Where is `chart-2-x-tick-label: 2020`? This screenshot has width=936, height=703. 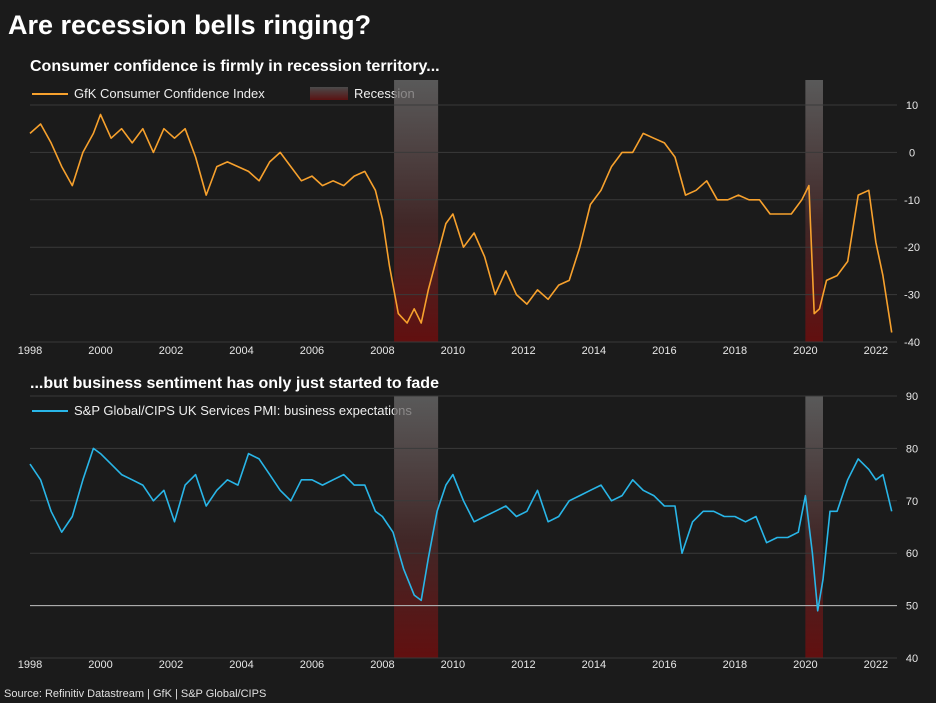
chart-2-x-tick-label: 2020 is located at coordinates (805, 665).